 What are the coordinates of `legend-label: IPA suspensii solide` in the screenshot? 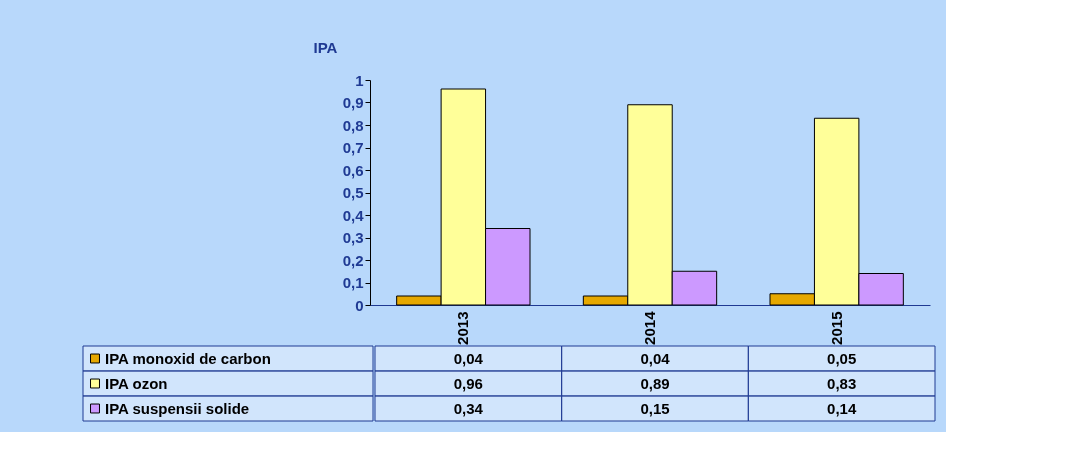 It's located at (177, 408).